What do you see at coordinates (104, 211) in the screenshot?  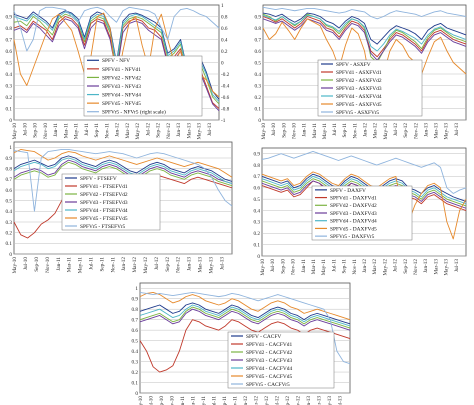 I see `legend-label: SPFVd4 - FTSEFVd4` at bounding box center [104, 211].